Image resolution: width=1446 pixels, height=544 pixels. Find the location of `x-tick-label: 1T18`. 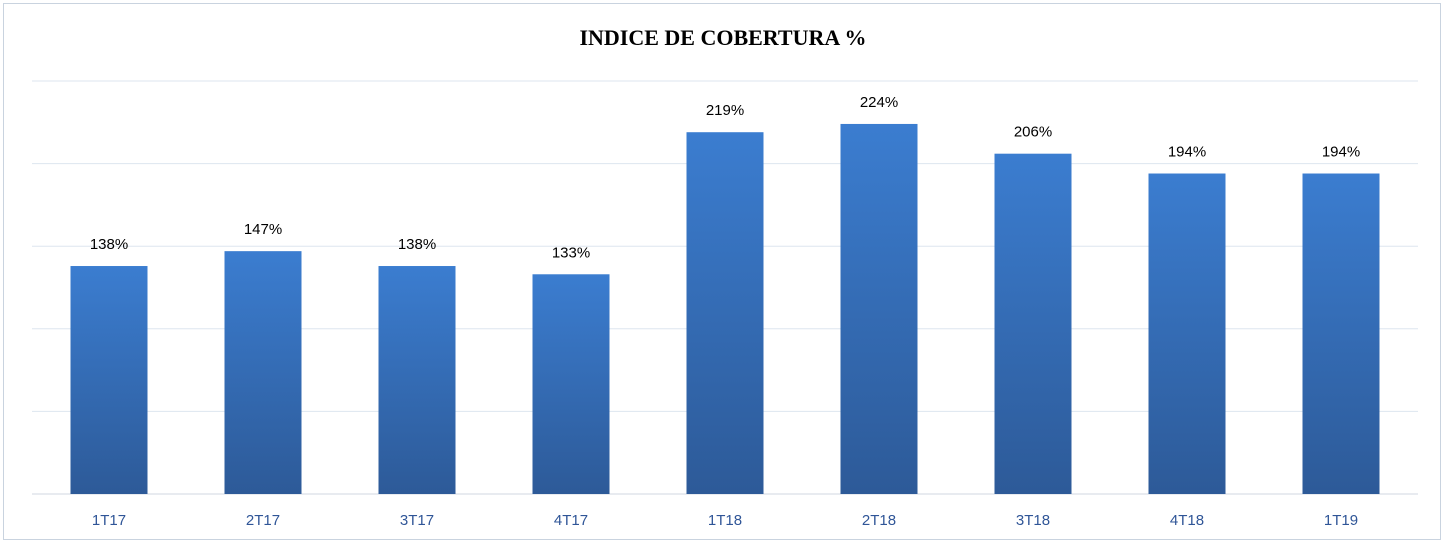

x-tick-label: 1T18 is located at coordinates (725, 520).